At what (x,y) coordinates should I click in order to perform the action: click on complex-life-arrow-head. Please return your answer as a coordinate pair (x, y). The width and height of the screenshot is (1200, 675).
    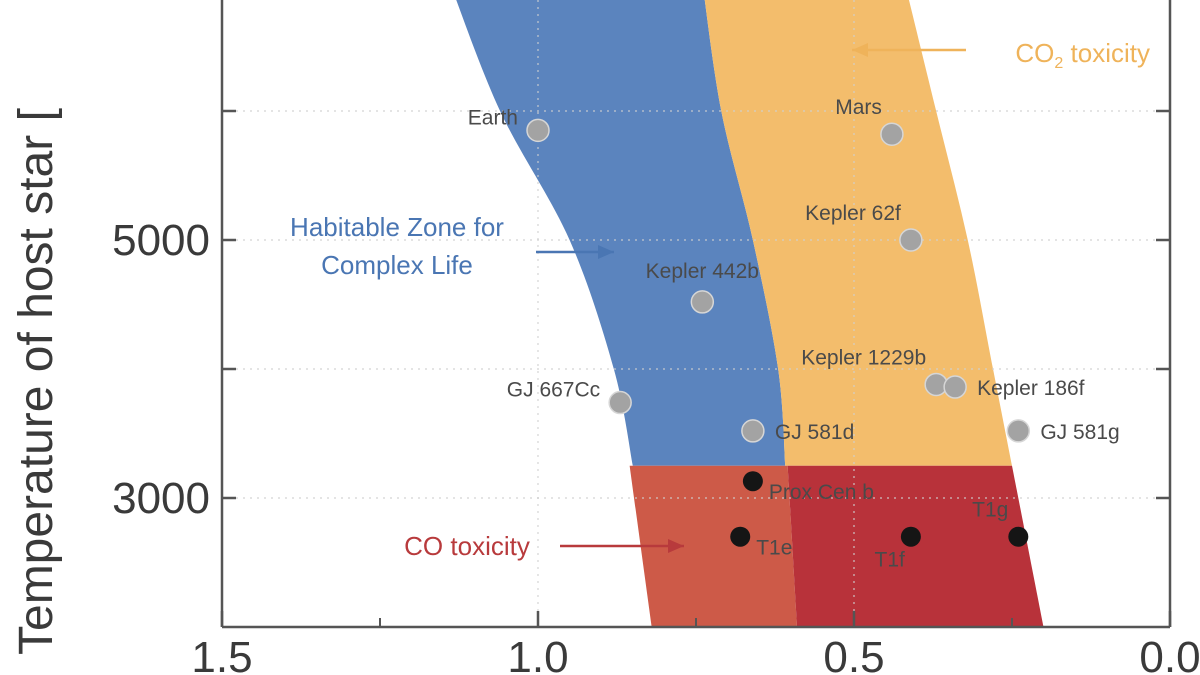
    Looking at the image, I should click on (606, 252).